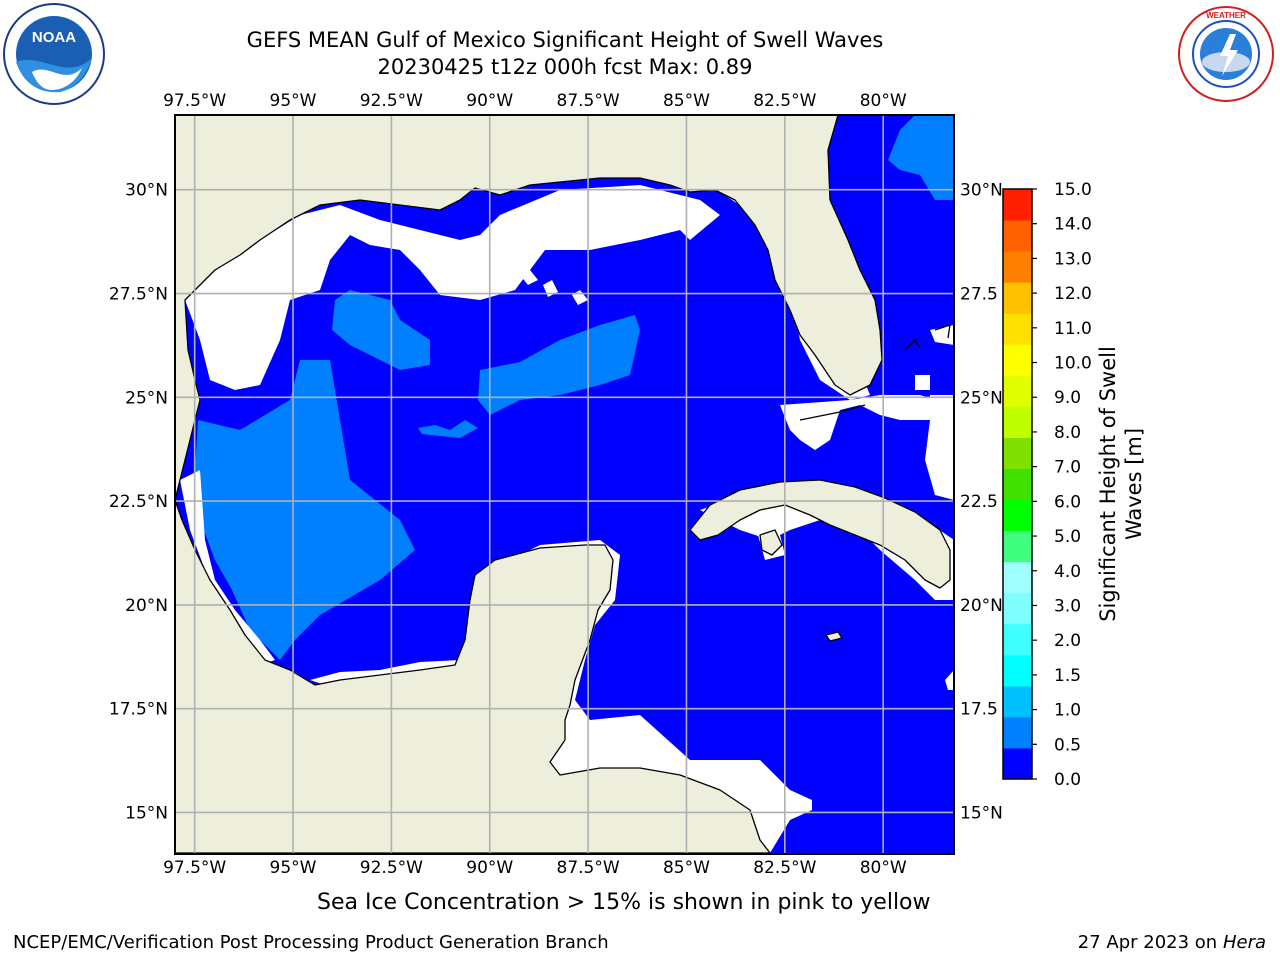 Image resolution: width=1280 pixels, height=960 pixels. Describe the element at coordinates (981, 813) in the screenshot. I see `lat-tick-right-6: 15°N` at that location.